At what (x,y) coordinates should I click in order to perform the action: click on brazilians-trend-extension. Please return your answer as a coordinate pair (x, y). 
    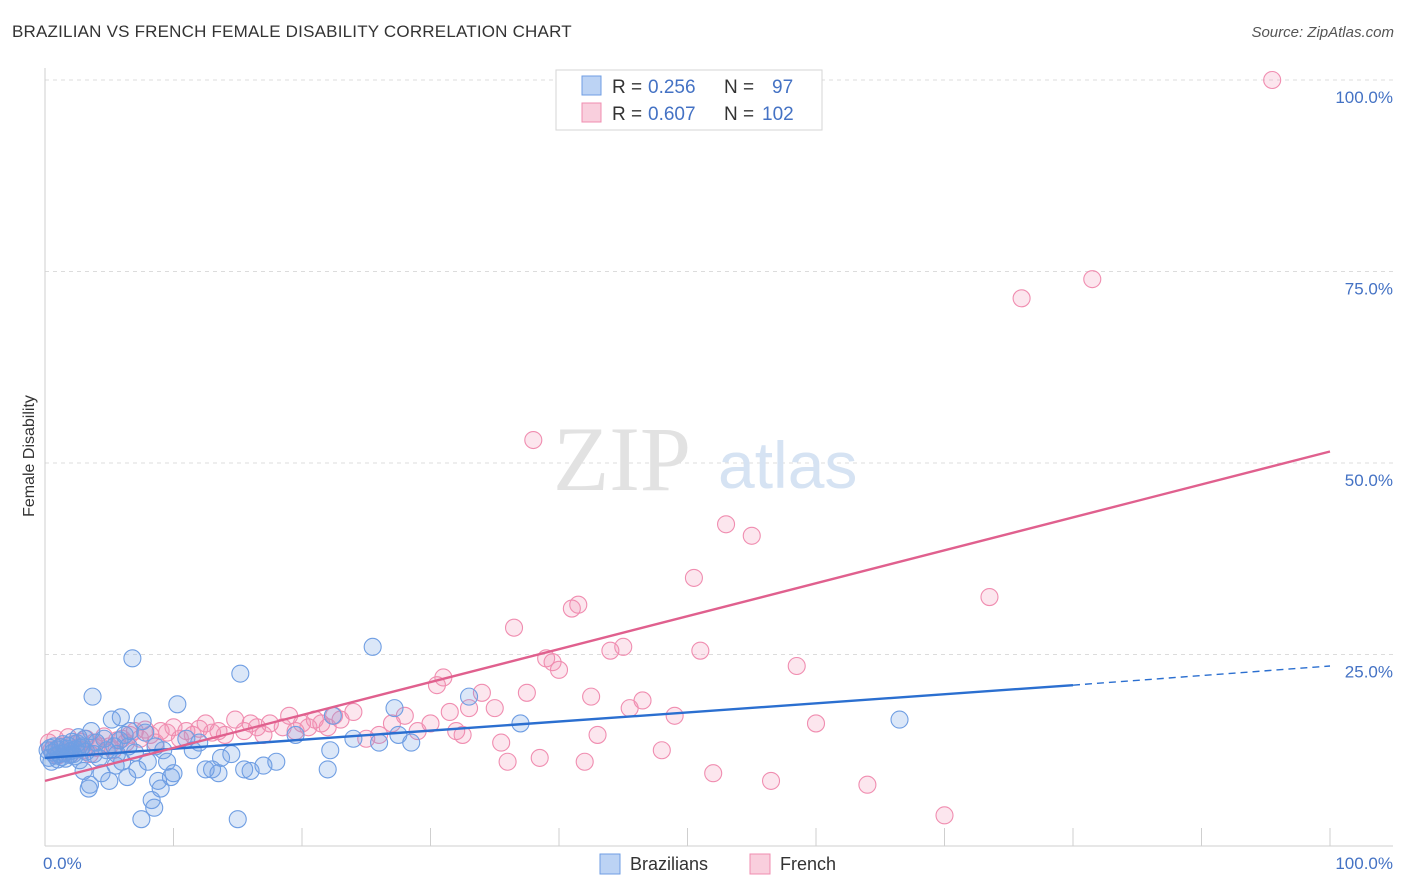
    Looking at the image, I should click on (1201, 675).